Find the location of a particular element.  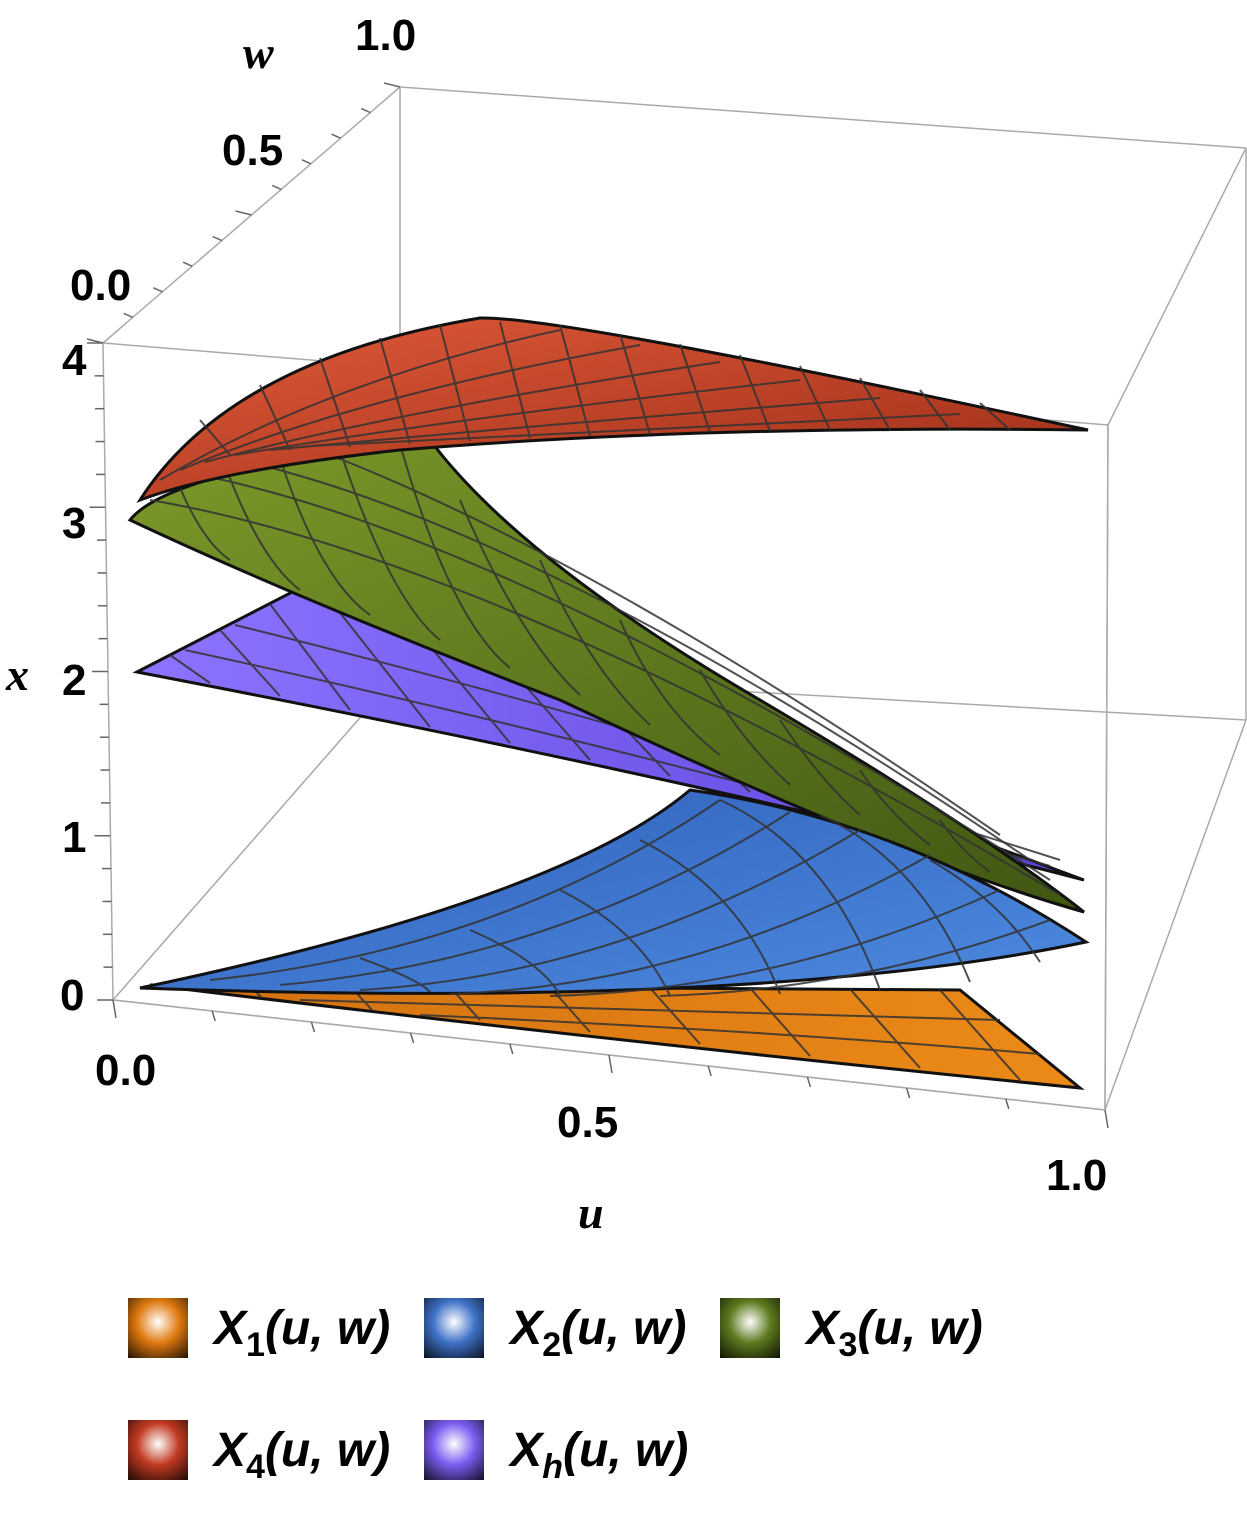

w-tick-1: 0.5 is located at coordinates (252, 150).